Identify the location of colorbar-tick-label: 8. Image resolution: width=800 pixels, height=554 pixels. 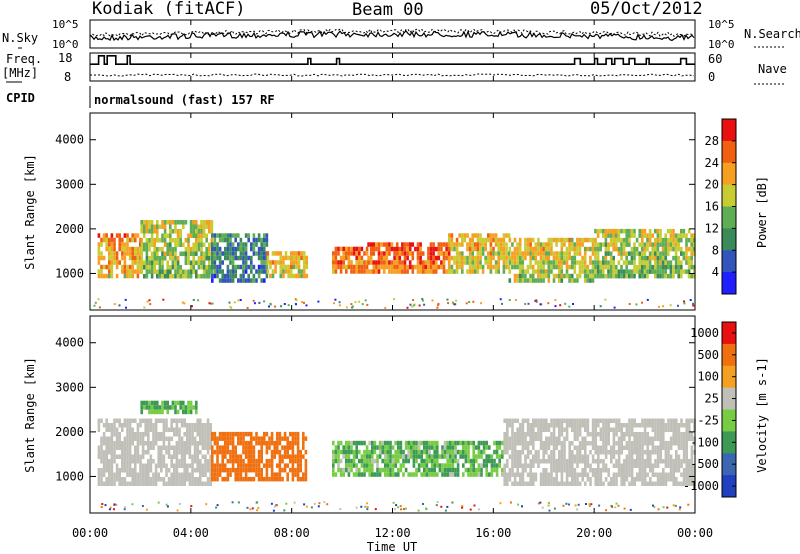
(715, 250).